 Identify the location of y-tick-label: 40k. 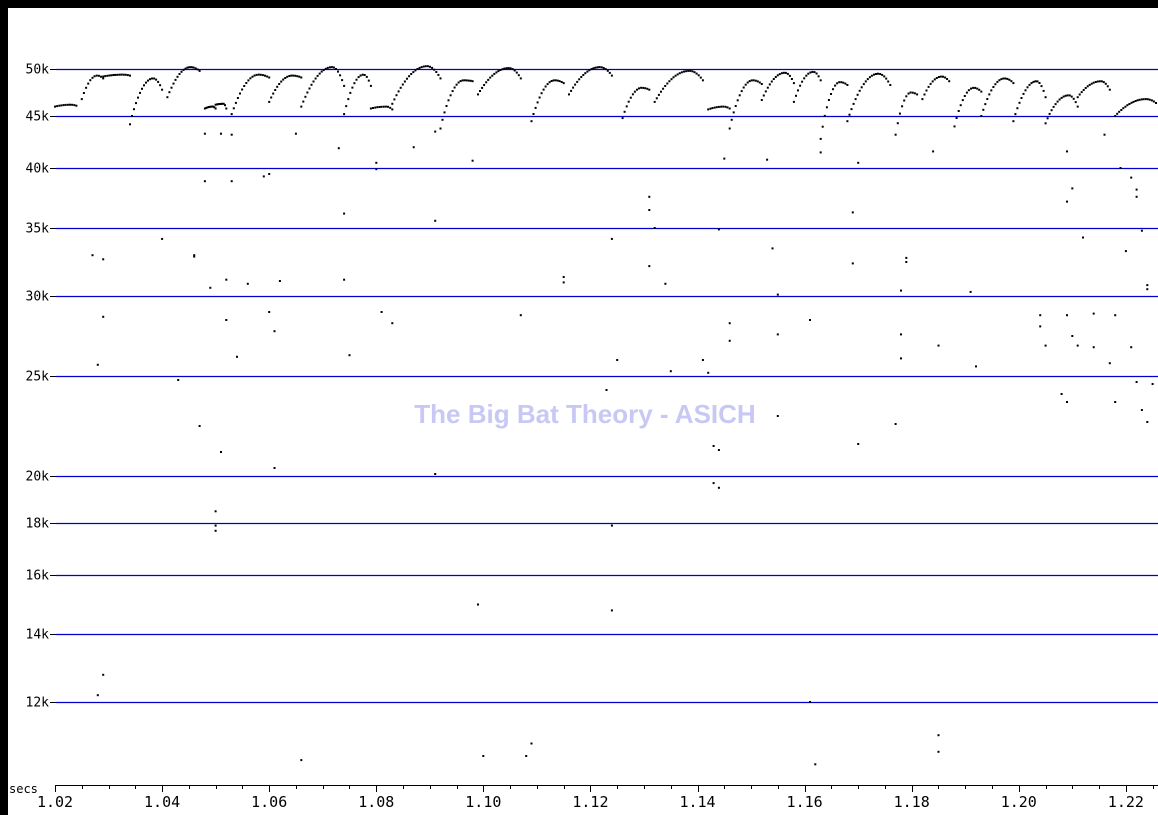
(38, 169).